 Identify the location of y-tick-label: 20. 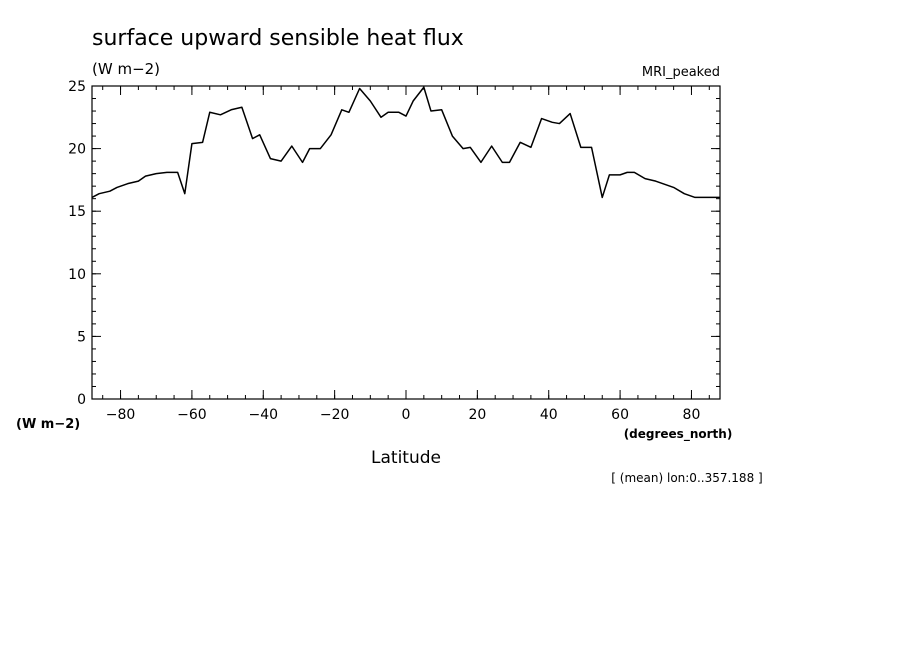
(77, 150).